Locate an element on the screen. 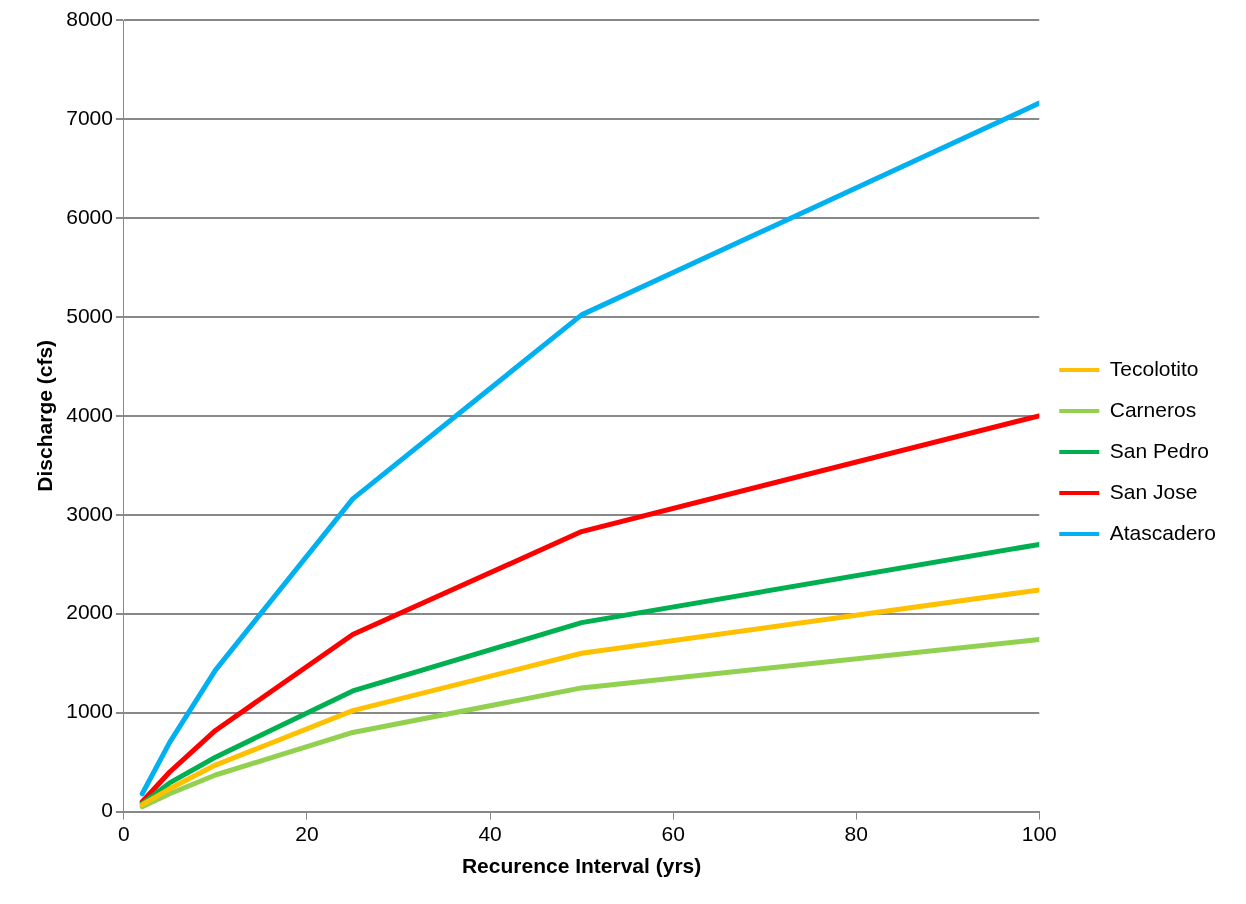  legend-label: San Jose is located at coordinates (1153, 491).